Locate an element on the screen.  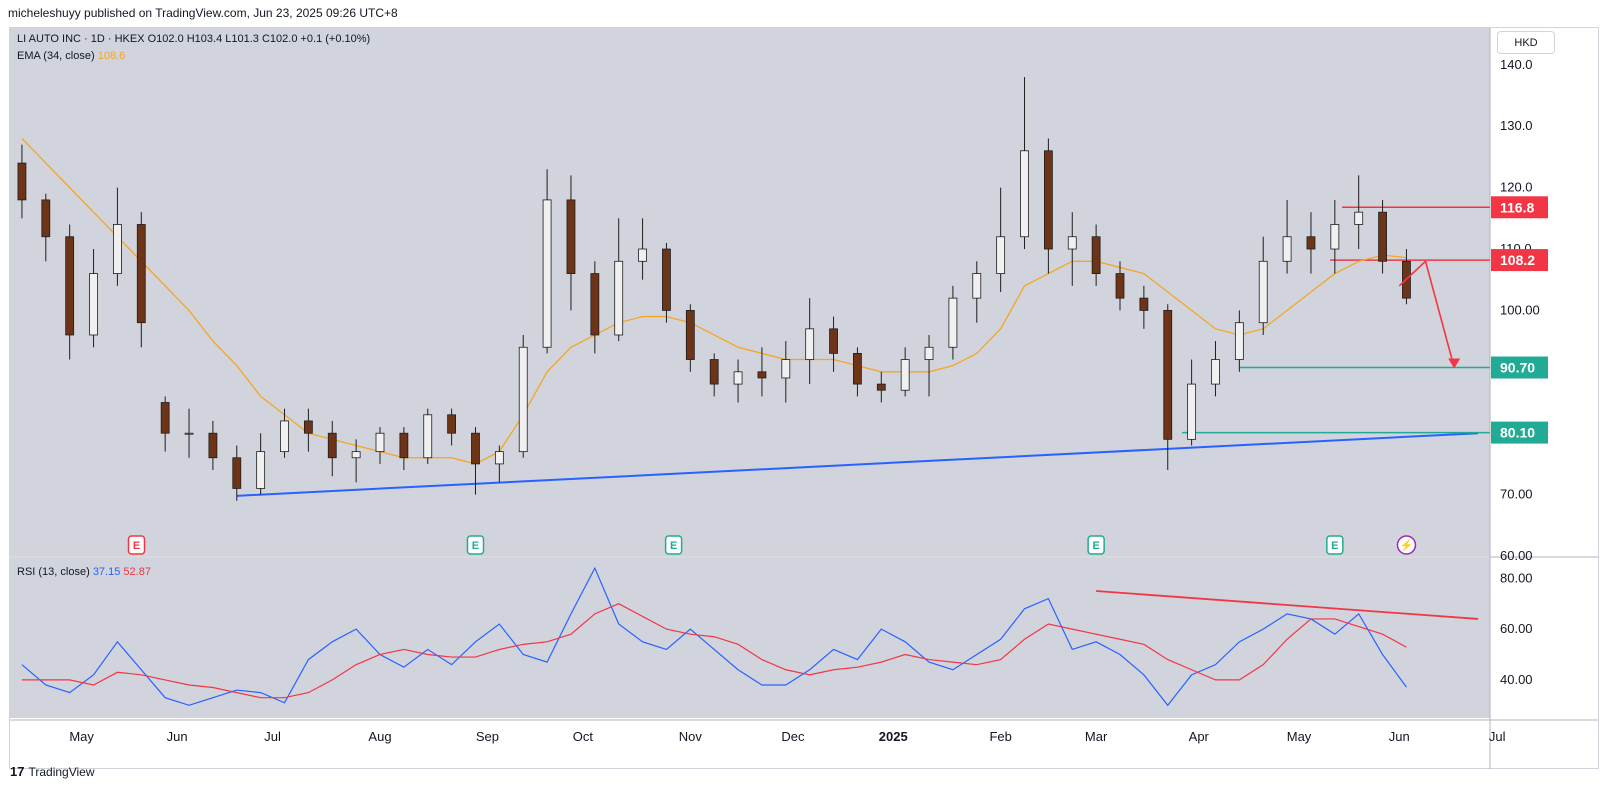
currency-selector: HKD is located at coordinates (1526, 42).